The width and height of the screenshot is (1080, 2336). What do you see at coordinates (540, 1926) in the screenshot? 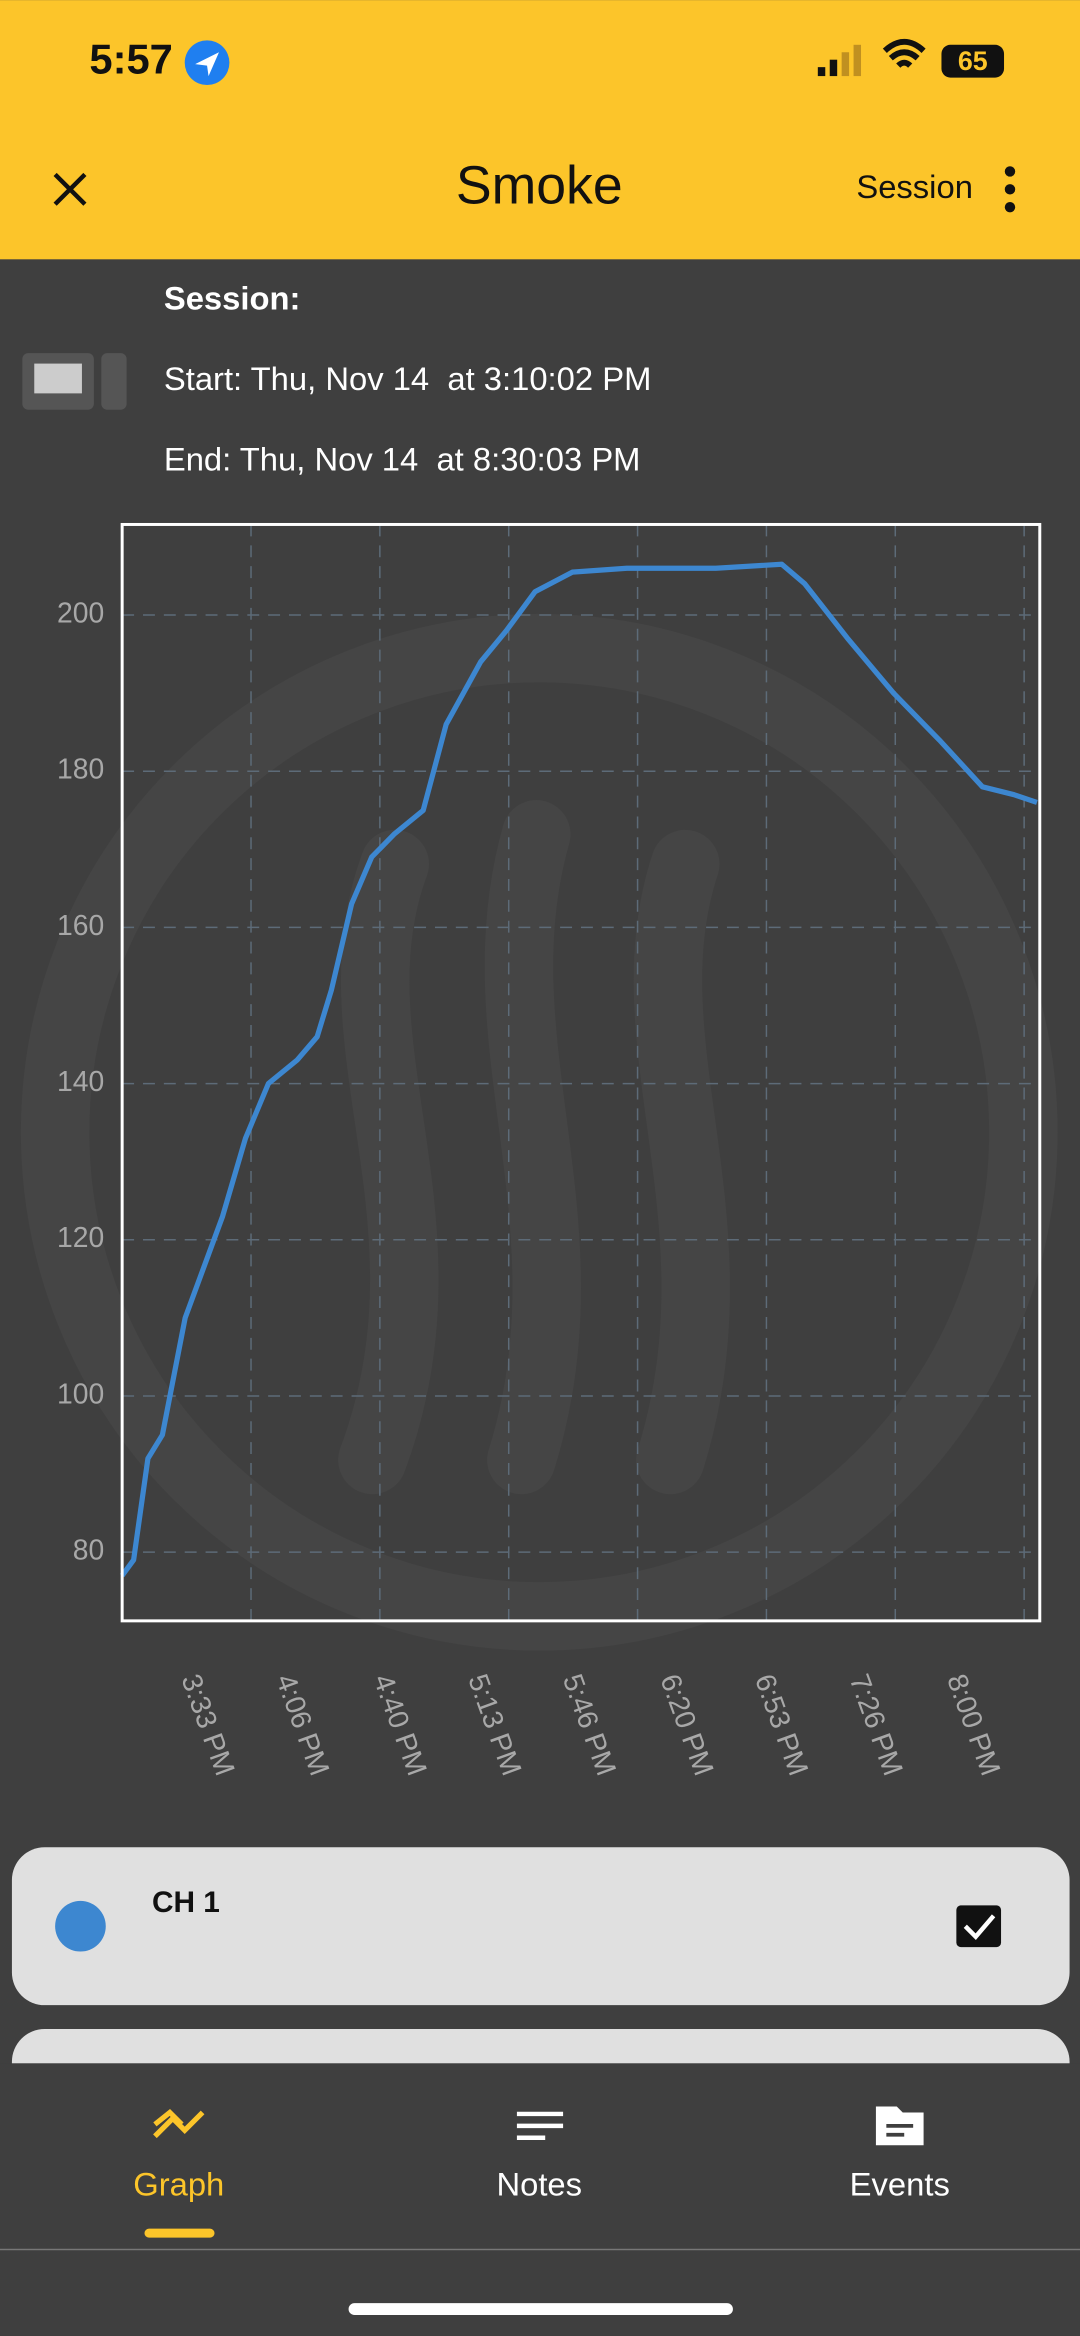
I see `channel-card` at bounding box center [540, 1926].